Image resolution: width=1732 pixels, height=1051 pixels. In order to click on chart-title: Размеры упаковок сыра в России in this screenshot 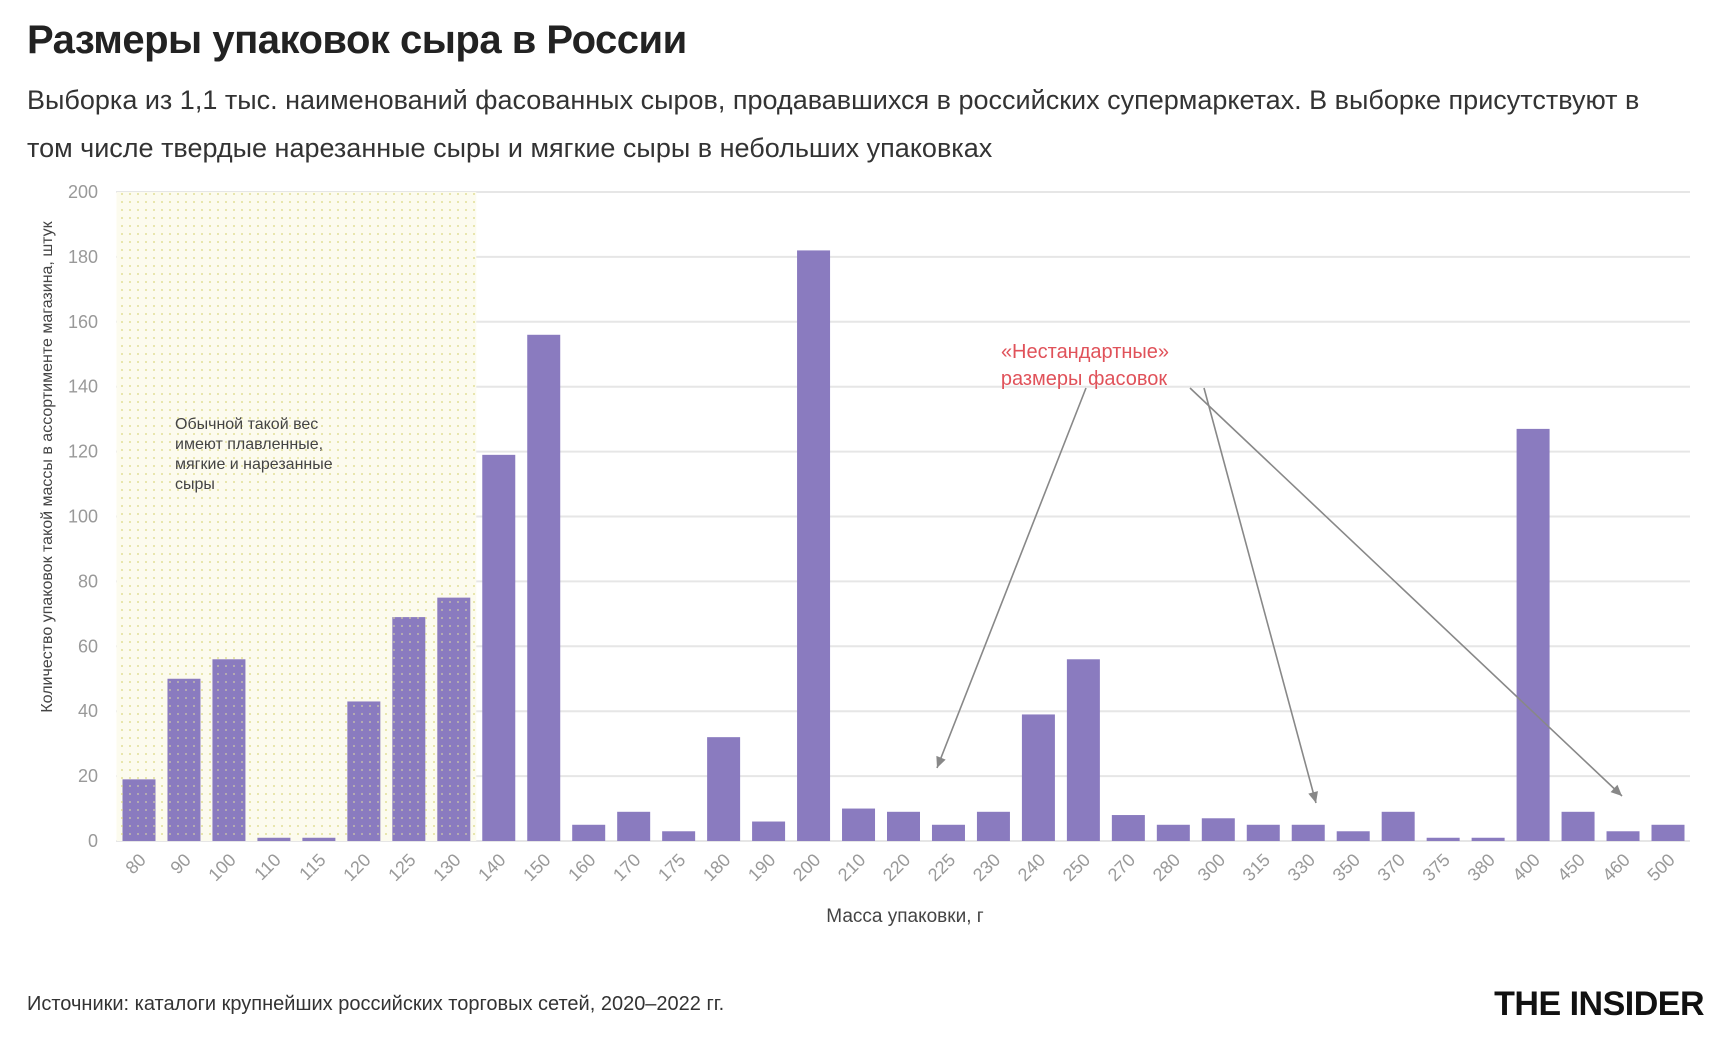, I will do `click(357, 40)`.